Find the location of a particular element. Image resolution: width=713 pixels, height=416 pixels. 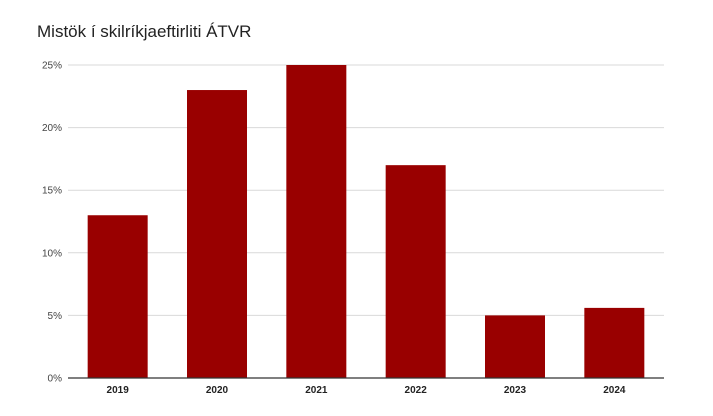

x-tick-label: 2019 is located at coordinates (118, 390).